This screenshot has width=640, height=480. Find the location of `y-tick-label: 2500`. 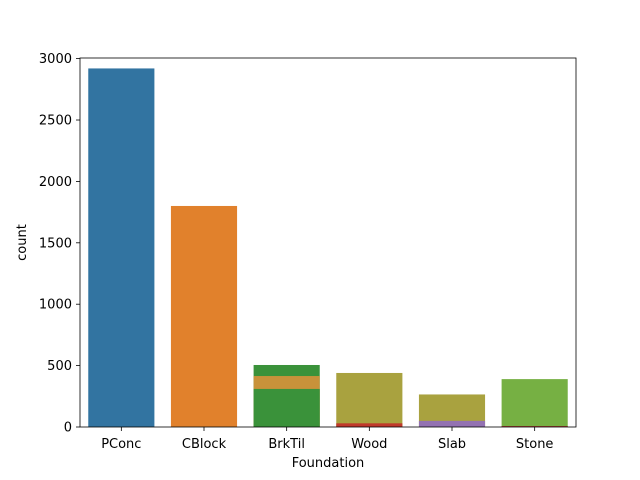

y-tick-label: 2500 is located at coordinates (55, 121).